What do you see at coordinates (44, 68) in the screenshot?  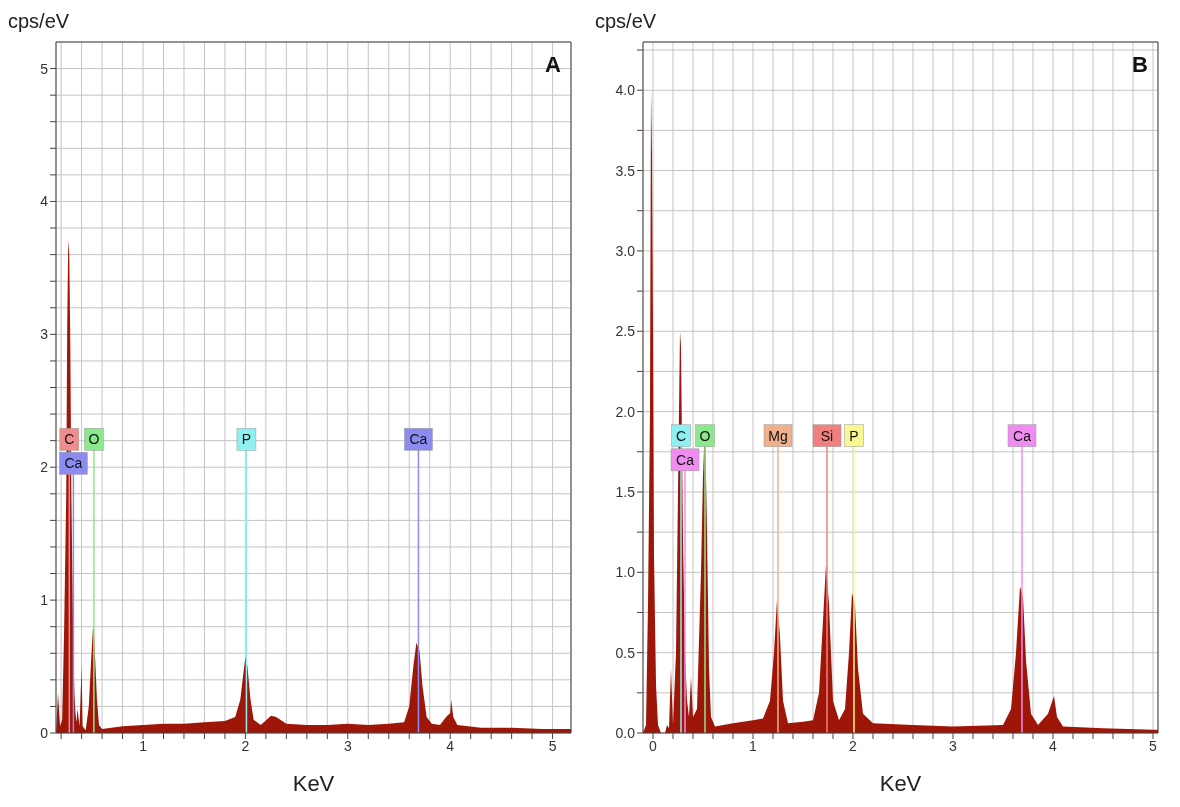 I see `y-tick-label: 5` at bounding box center [44, 68].